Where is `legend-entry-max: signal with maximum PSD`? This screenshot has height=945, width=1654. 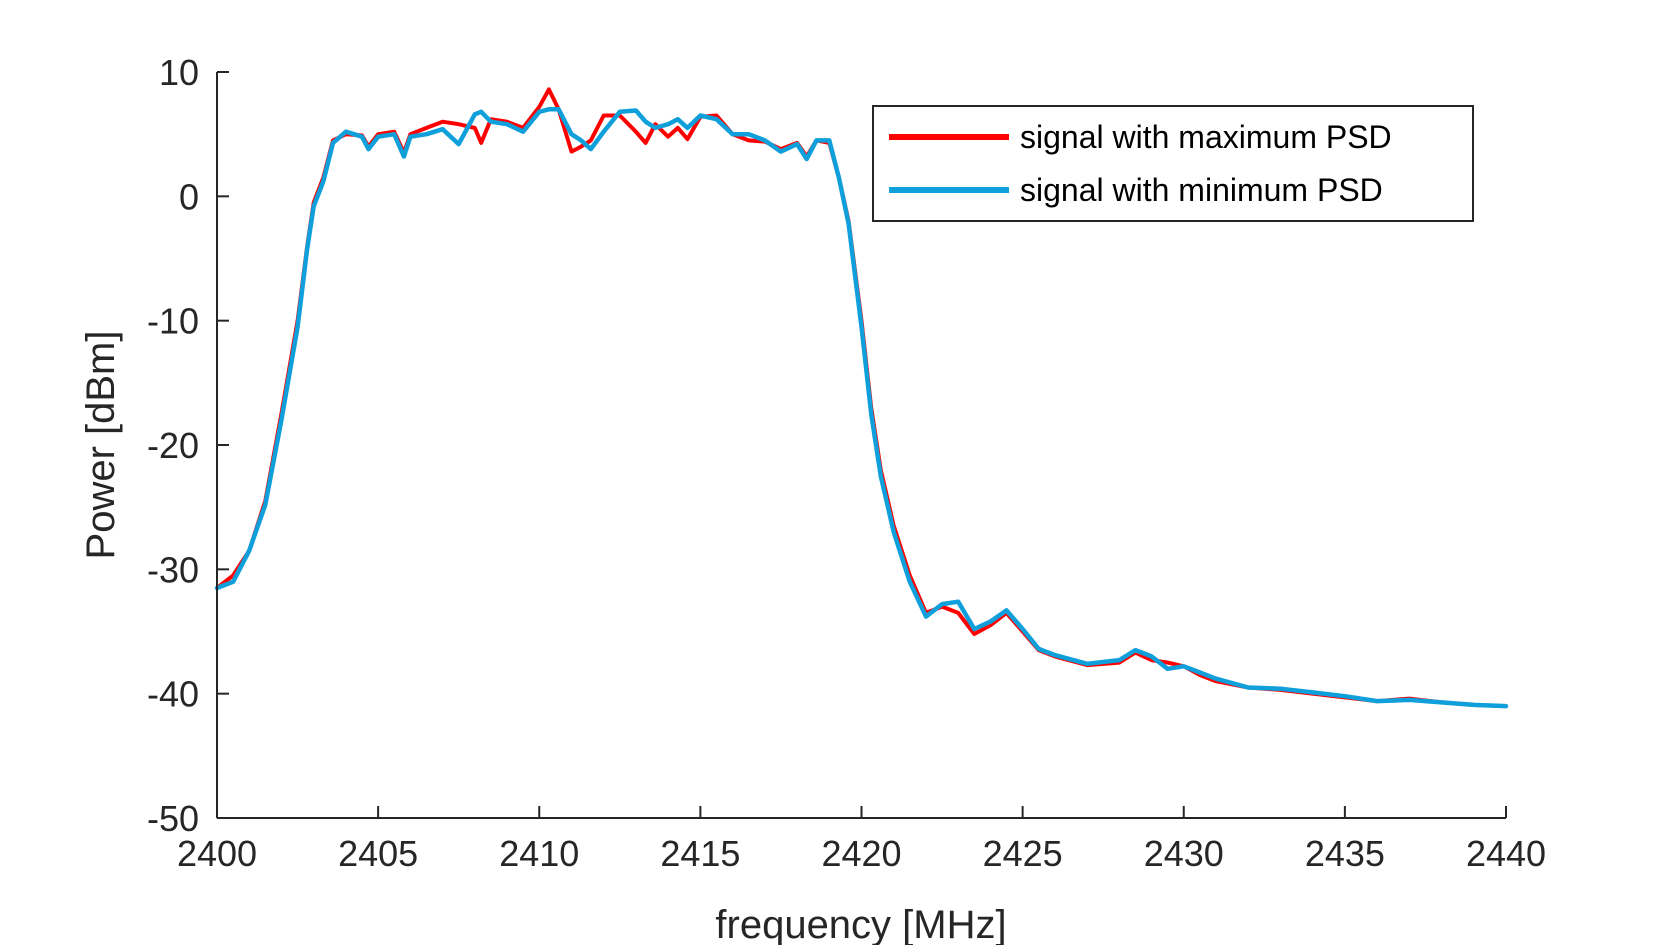 legend-entry-max: signal with maximum PSD is located at coordinates (1140, 137).